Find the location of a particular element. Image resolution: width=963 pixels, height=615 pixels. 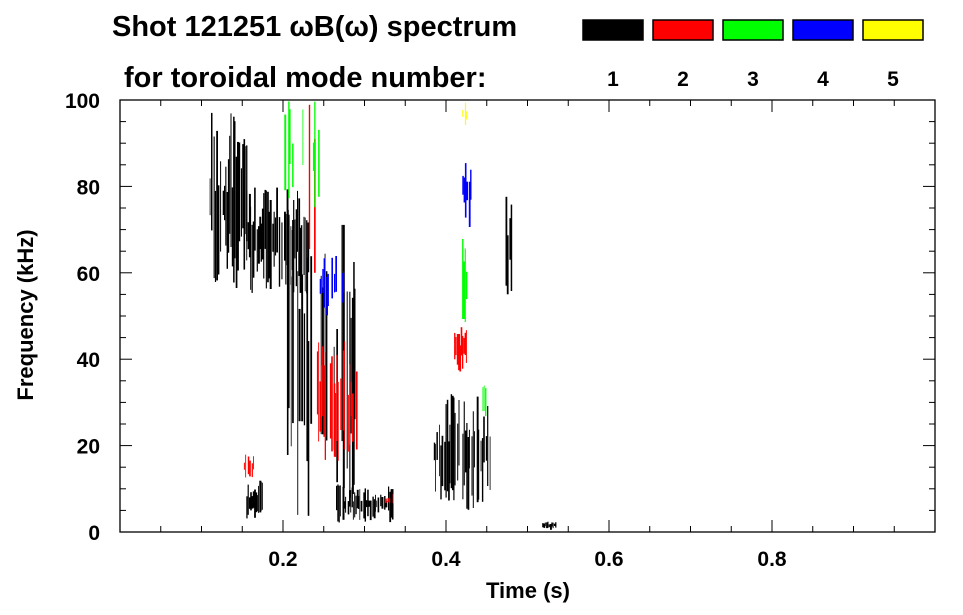

mode-2-region is located at coordinates (337, 401).